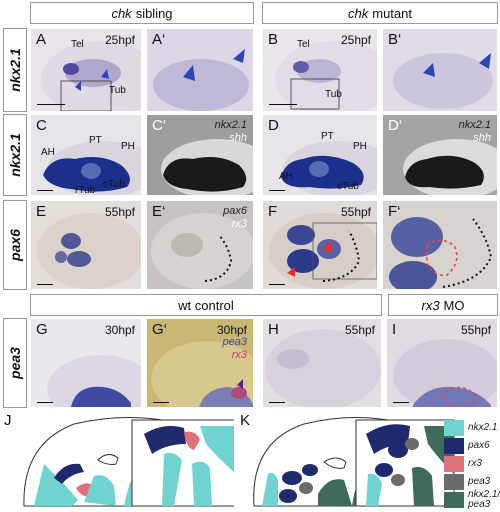 This screenshot has height=512, width=500. Describe the element at coordinates (86, 363) in the screenshot. I see `panel-G: G 30hpf` at that location.